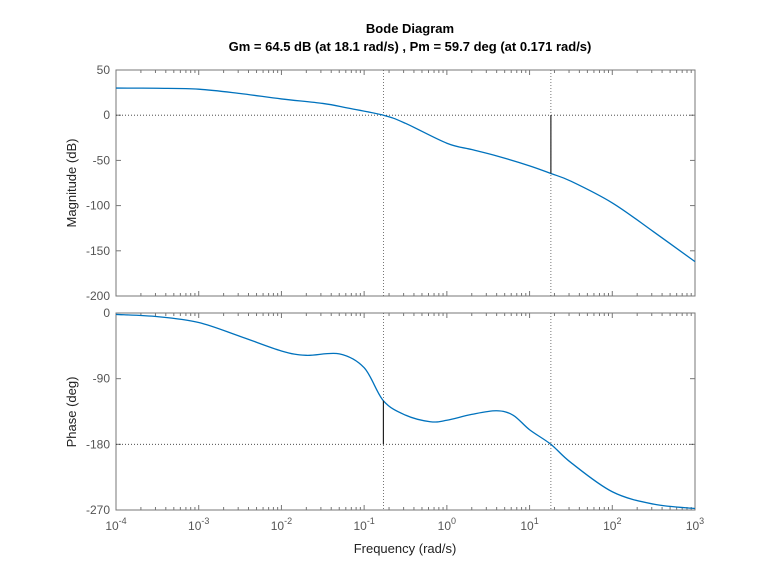 The height and width of the screenshot is (576, 768). I want to click on y-tick-label: -50, so click(102, 160).